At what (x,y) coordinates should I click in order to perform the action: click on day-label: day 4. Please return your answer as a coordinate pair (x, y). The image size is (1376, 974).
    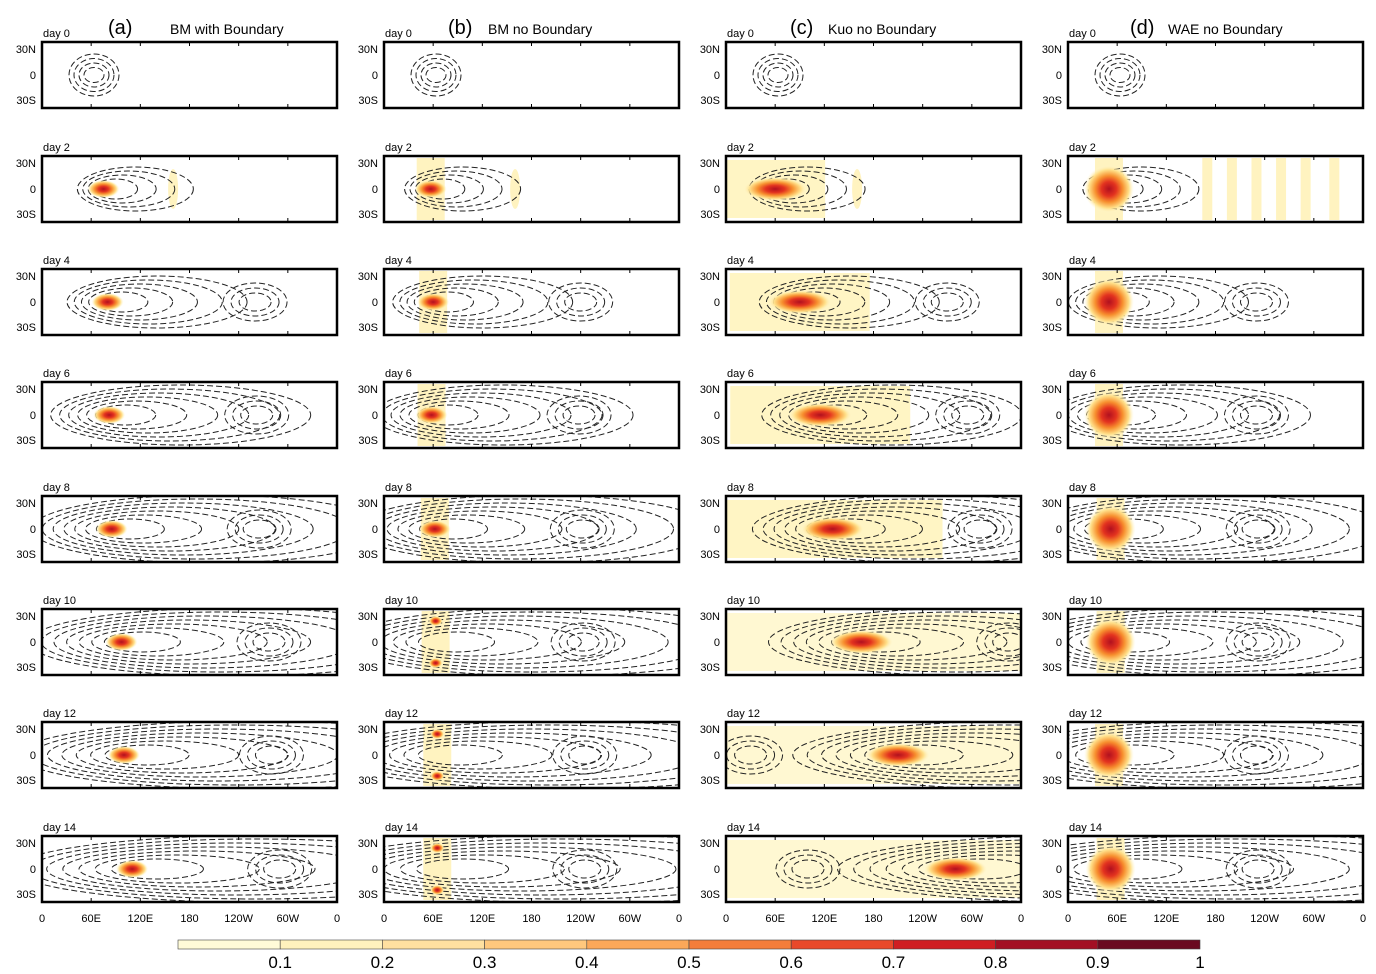
    Looking at the image, I should click on (1082, 261).